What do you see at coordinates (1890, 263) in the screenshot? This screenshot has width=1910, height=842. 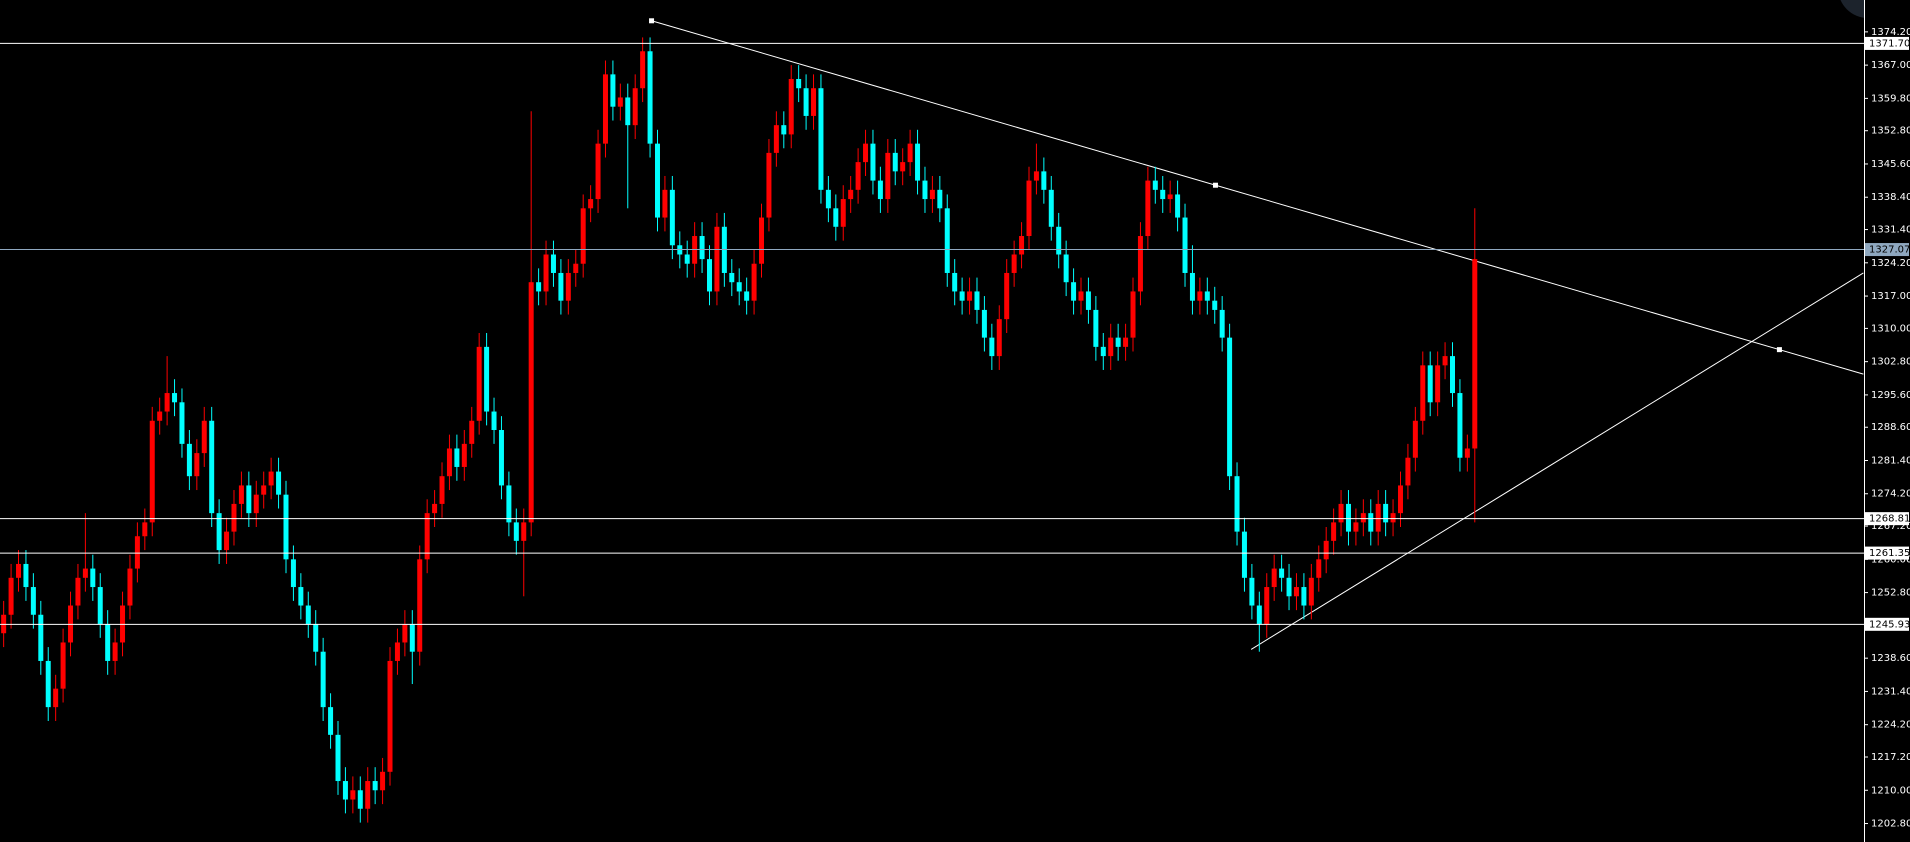 I see `y-tick-label: 1324.20` at bounding box center [1890, 263].